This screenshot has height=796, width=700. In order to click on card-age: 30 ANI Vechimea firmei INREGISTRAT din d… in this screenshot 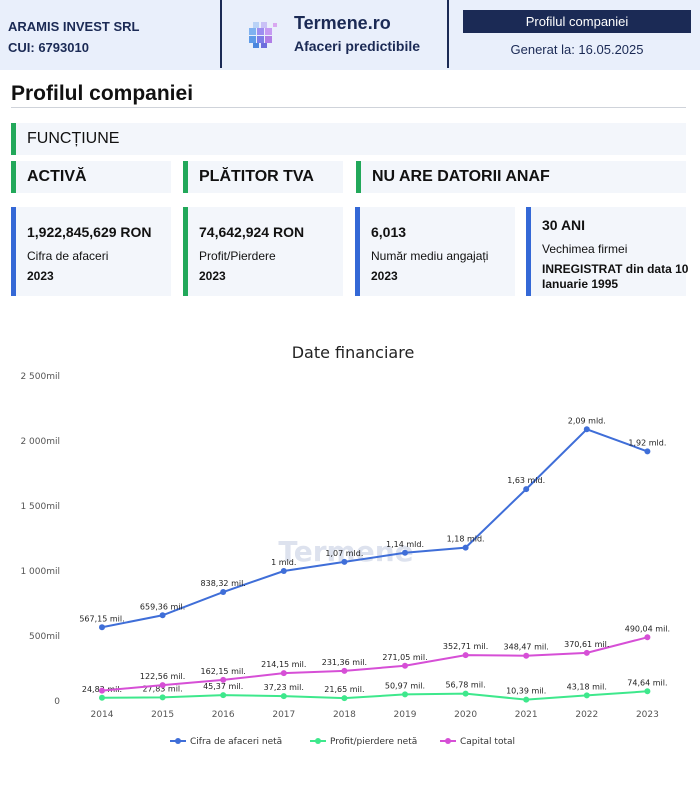, I will do `click(607, 251)`.